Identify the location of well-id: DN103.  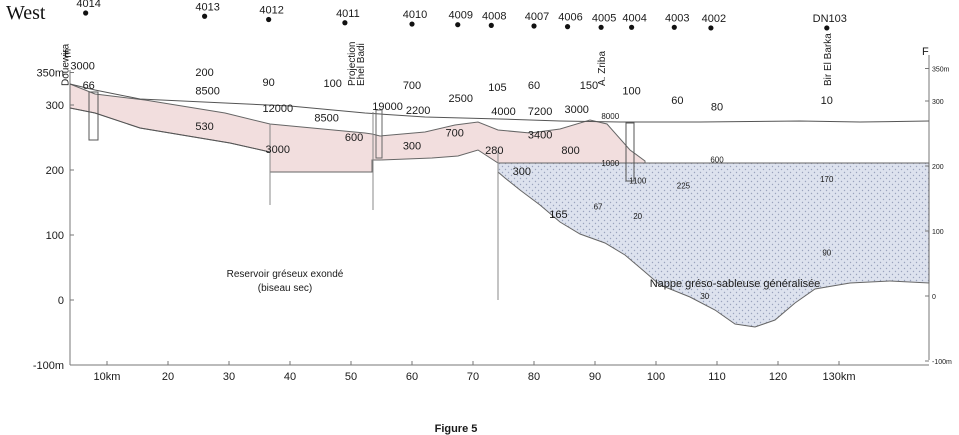
(830, 19).